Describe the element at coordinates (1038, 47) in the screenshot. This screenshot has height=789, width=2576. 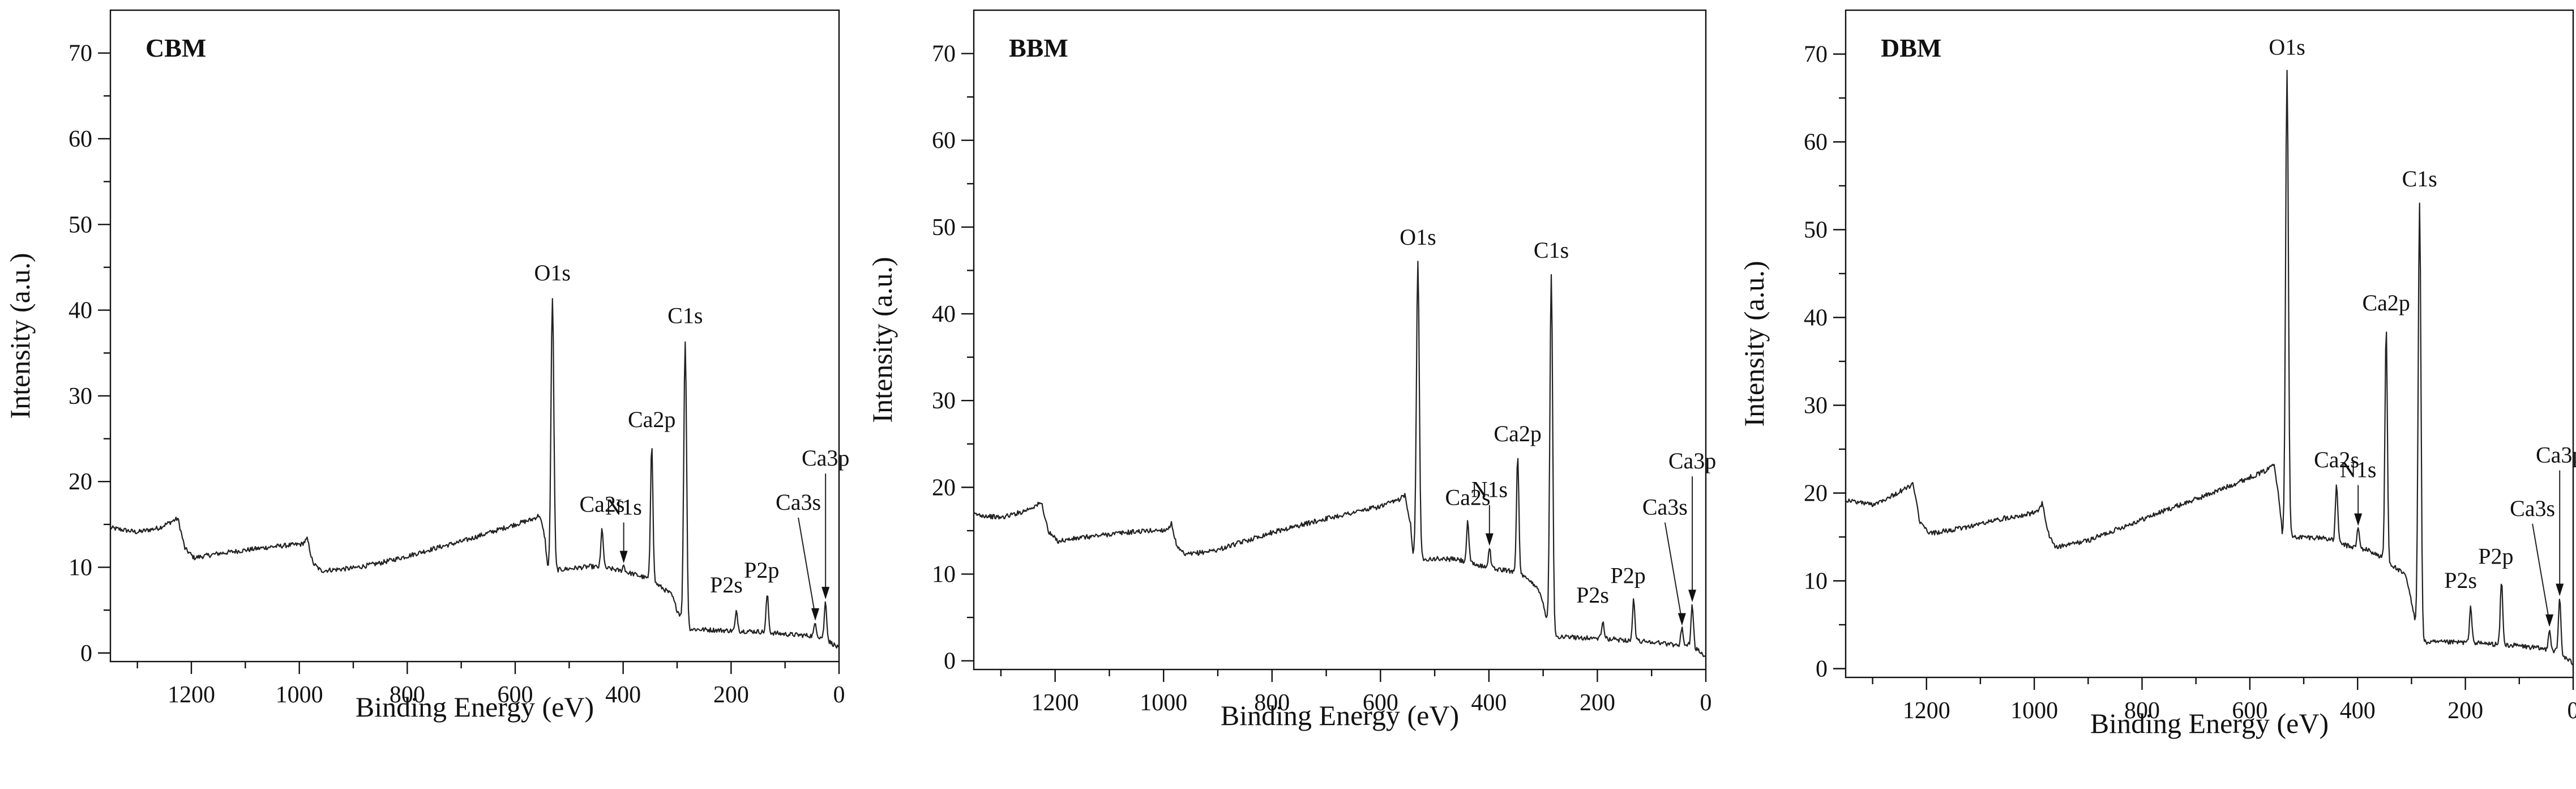
I see `panel-title: BBM` at that location.